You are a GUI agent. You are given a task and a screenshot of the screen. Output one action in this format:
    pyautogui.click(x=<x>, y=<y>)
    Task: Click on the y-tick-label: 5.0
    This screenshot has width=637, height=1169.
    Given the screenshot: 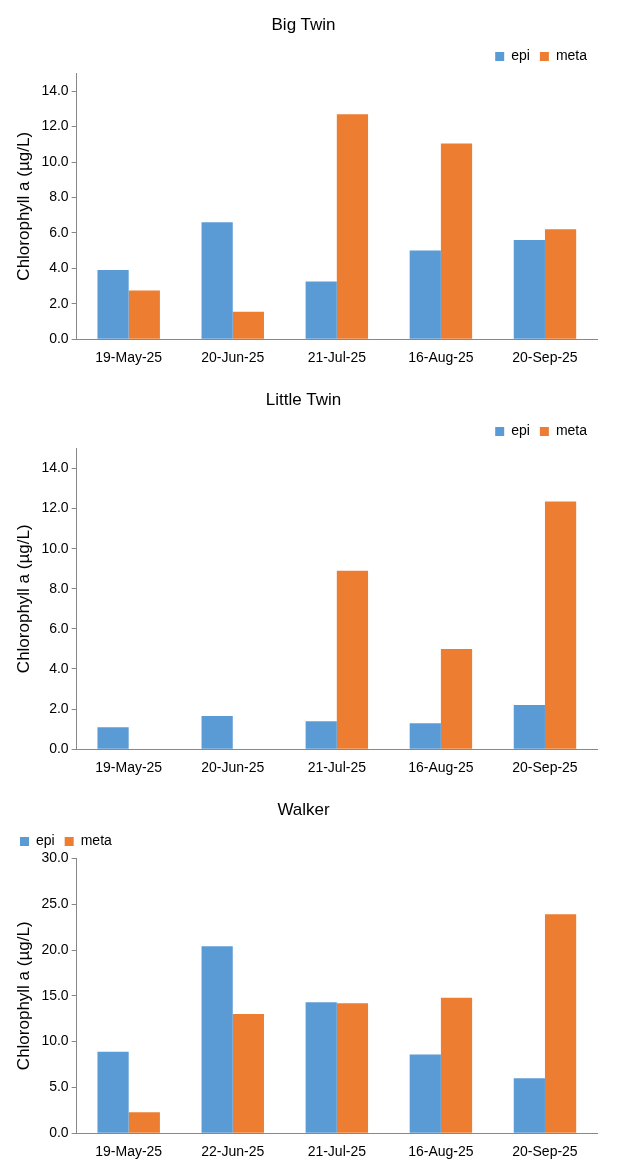 What is the action you would take?
    pyautogui.click(x=59, y=1086)
    